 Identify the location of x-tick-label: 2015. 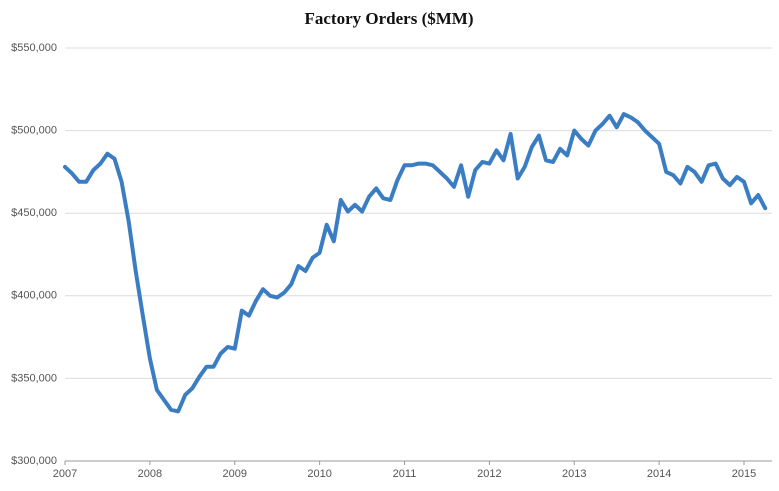
(744, 474).